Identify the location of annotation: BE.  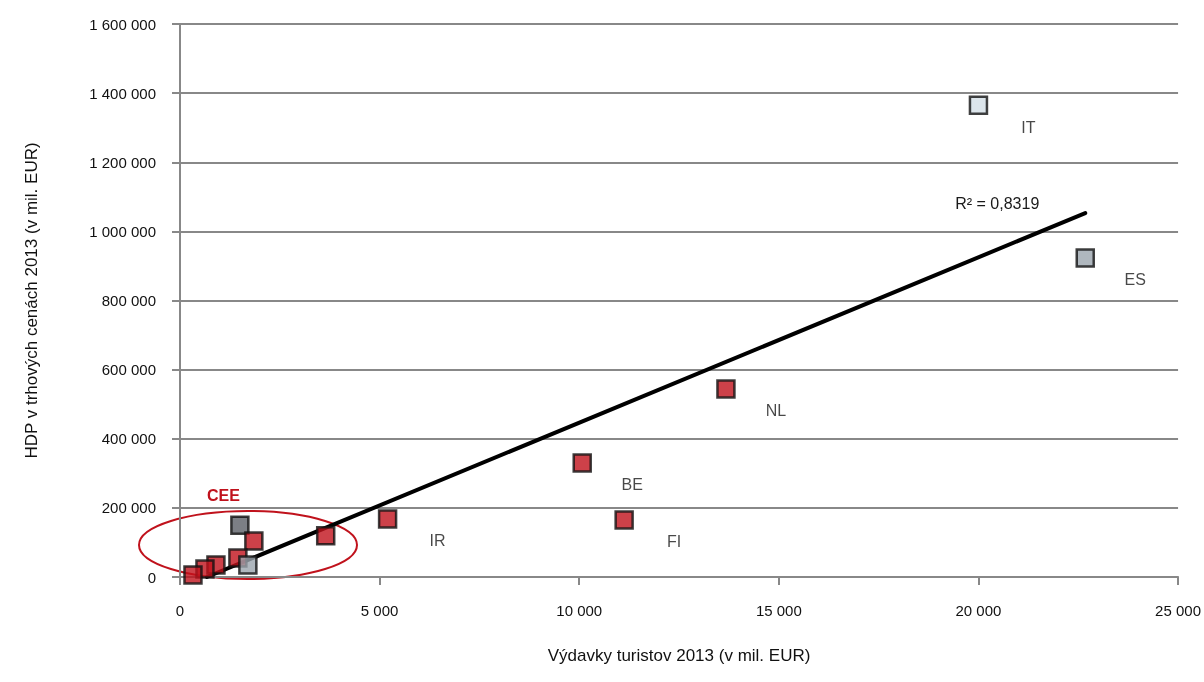
(632, 485).